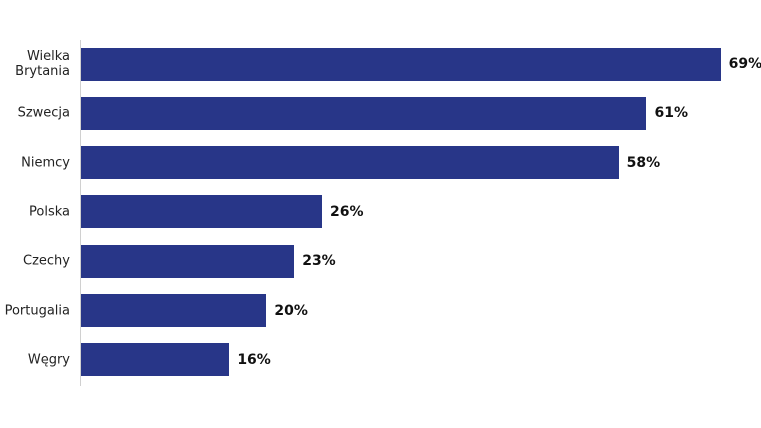 The height and width of the screenshot is (428, 761). What do you see at coordinates (319, 261) in the screenshot?
I see `value-label: 23%` at bounding box center [319, 261].